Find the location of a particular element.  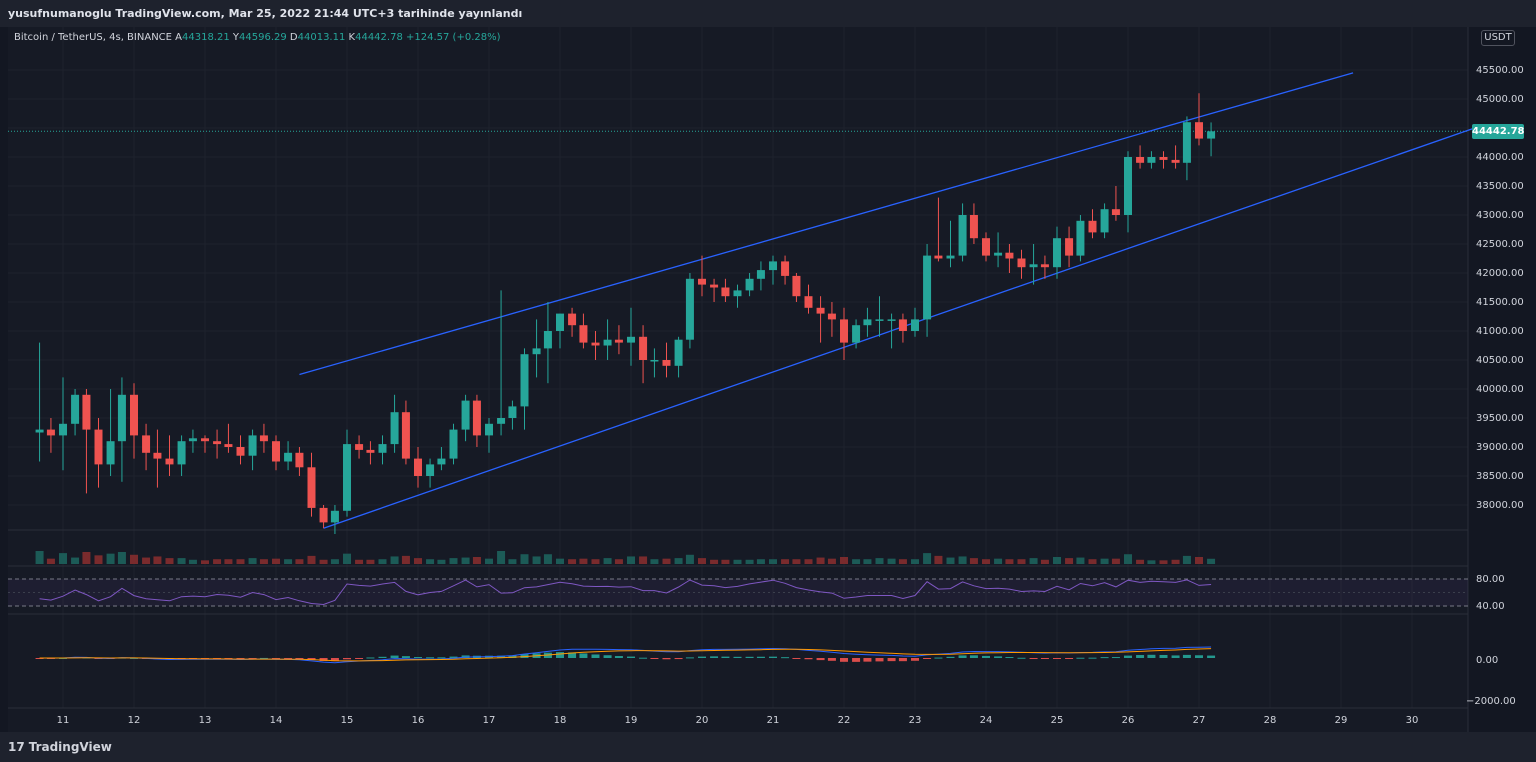

macd-panel is located at coordinates (625, 655).